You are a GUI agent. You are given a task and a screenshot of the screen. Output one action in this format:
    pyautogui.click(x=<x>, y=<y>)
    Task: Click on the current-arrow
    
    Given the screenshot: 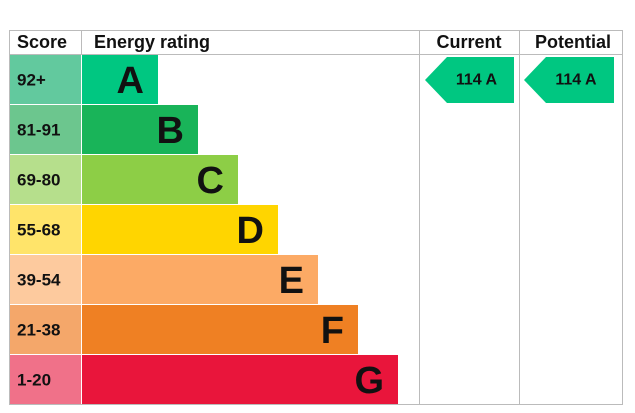 What is the action you would take?
    pyautogui.click(x=469, y=80)
    